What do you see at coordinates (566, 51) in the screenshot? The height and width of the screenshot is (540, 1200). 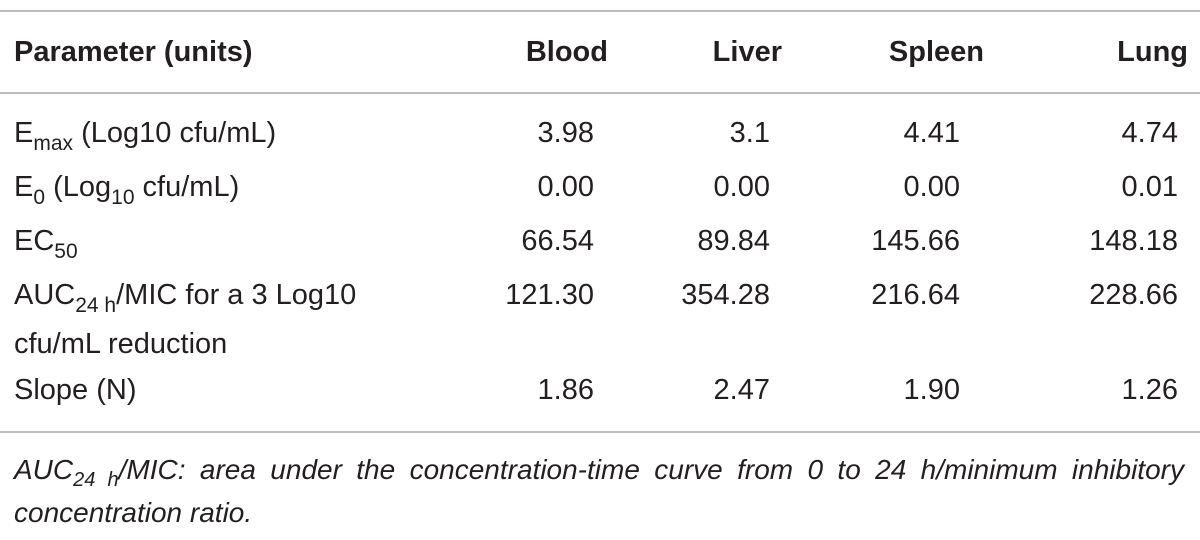 I see `header-blood: Blood` at bounding box center [566, 51].